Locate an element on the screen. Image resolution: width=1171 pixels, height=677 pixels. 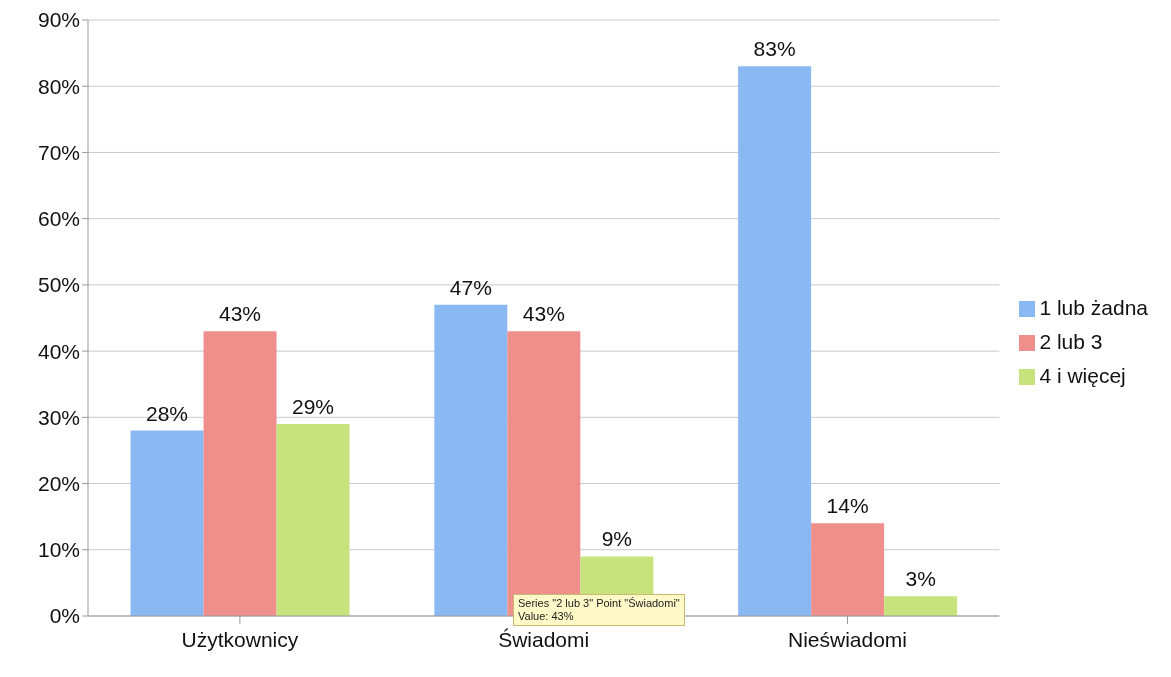
y-tick-label: 10% is located at coordinates (58, 550).